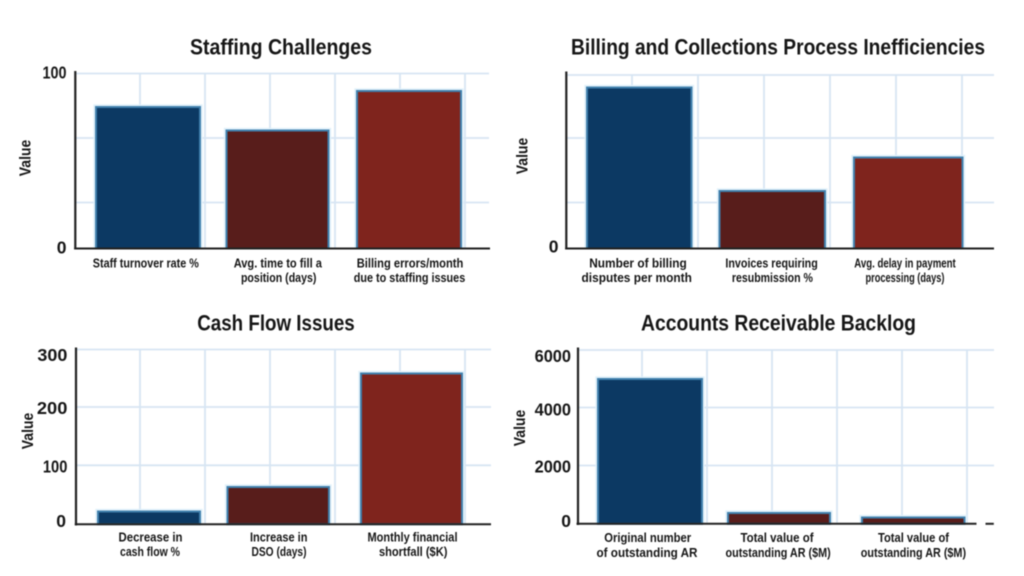 The image size is (1024, 576). What do you see at coordinates (778, 323) in the screenshot?
I see `svg-text: Accounts Receivable Backlog` at bounding box center [778, 323].